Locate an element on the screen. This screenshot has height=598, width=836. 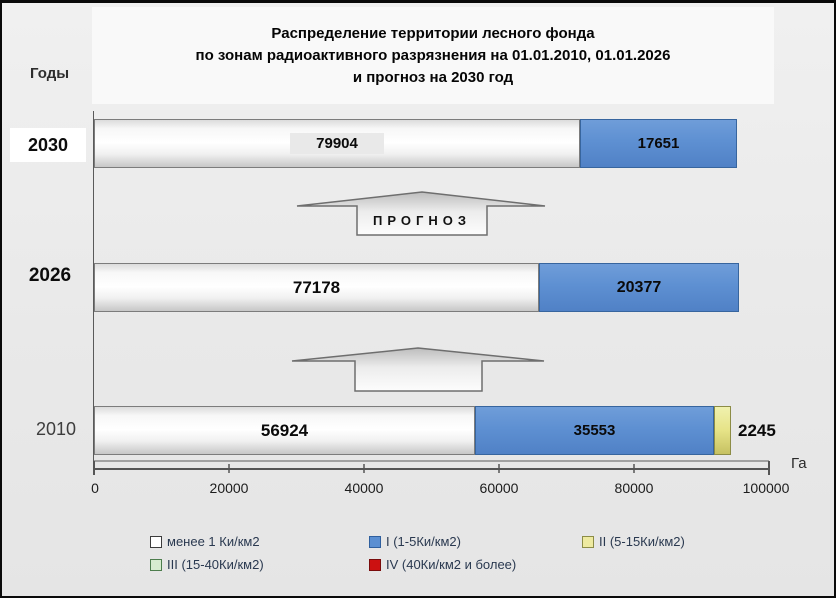
x-axis-unit: Га is located at coordinates (799, 463).